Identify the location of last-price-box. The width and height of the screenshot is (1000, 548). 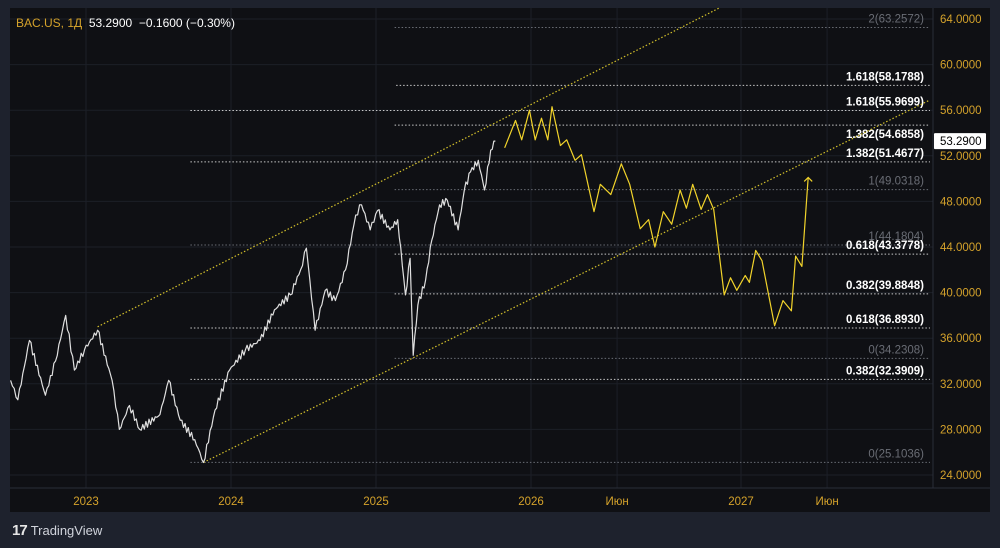
(960, 141).